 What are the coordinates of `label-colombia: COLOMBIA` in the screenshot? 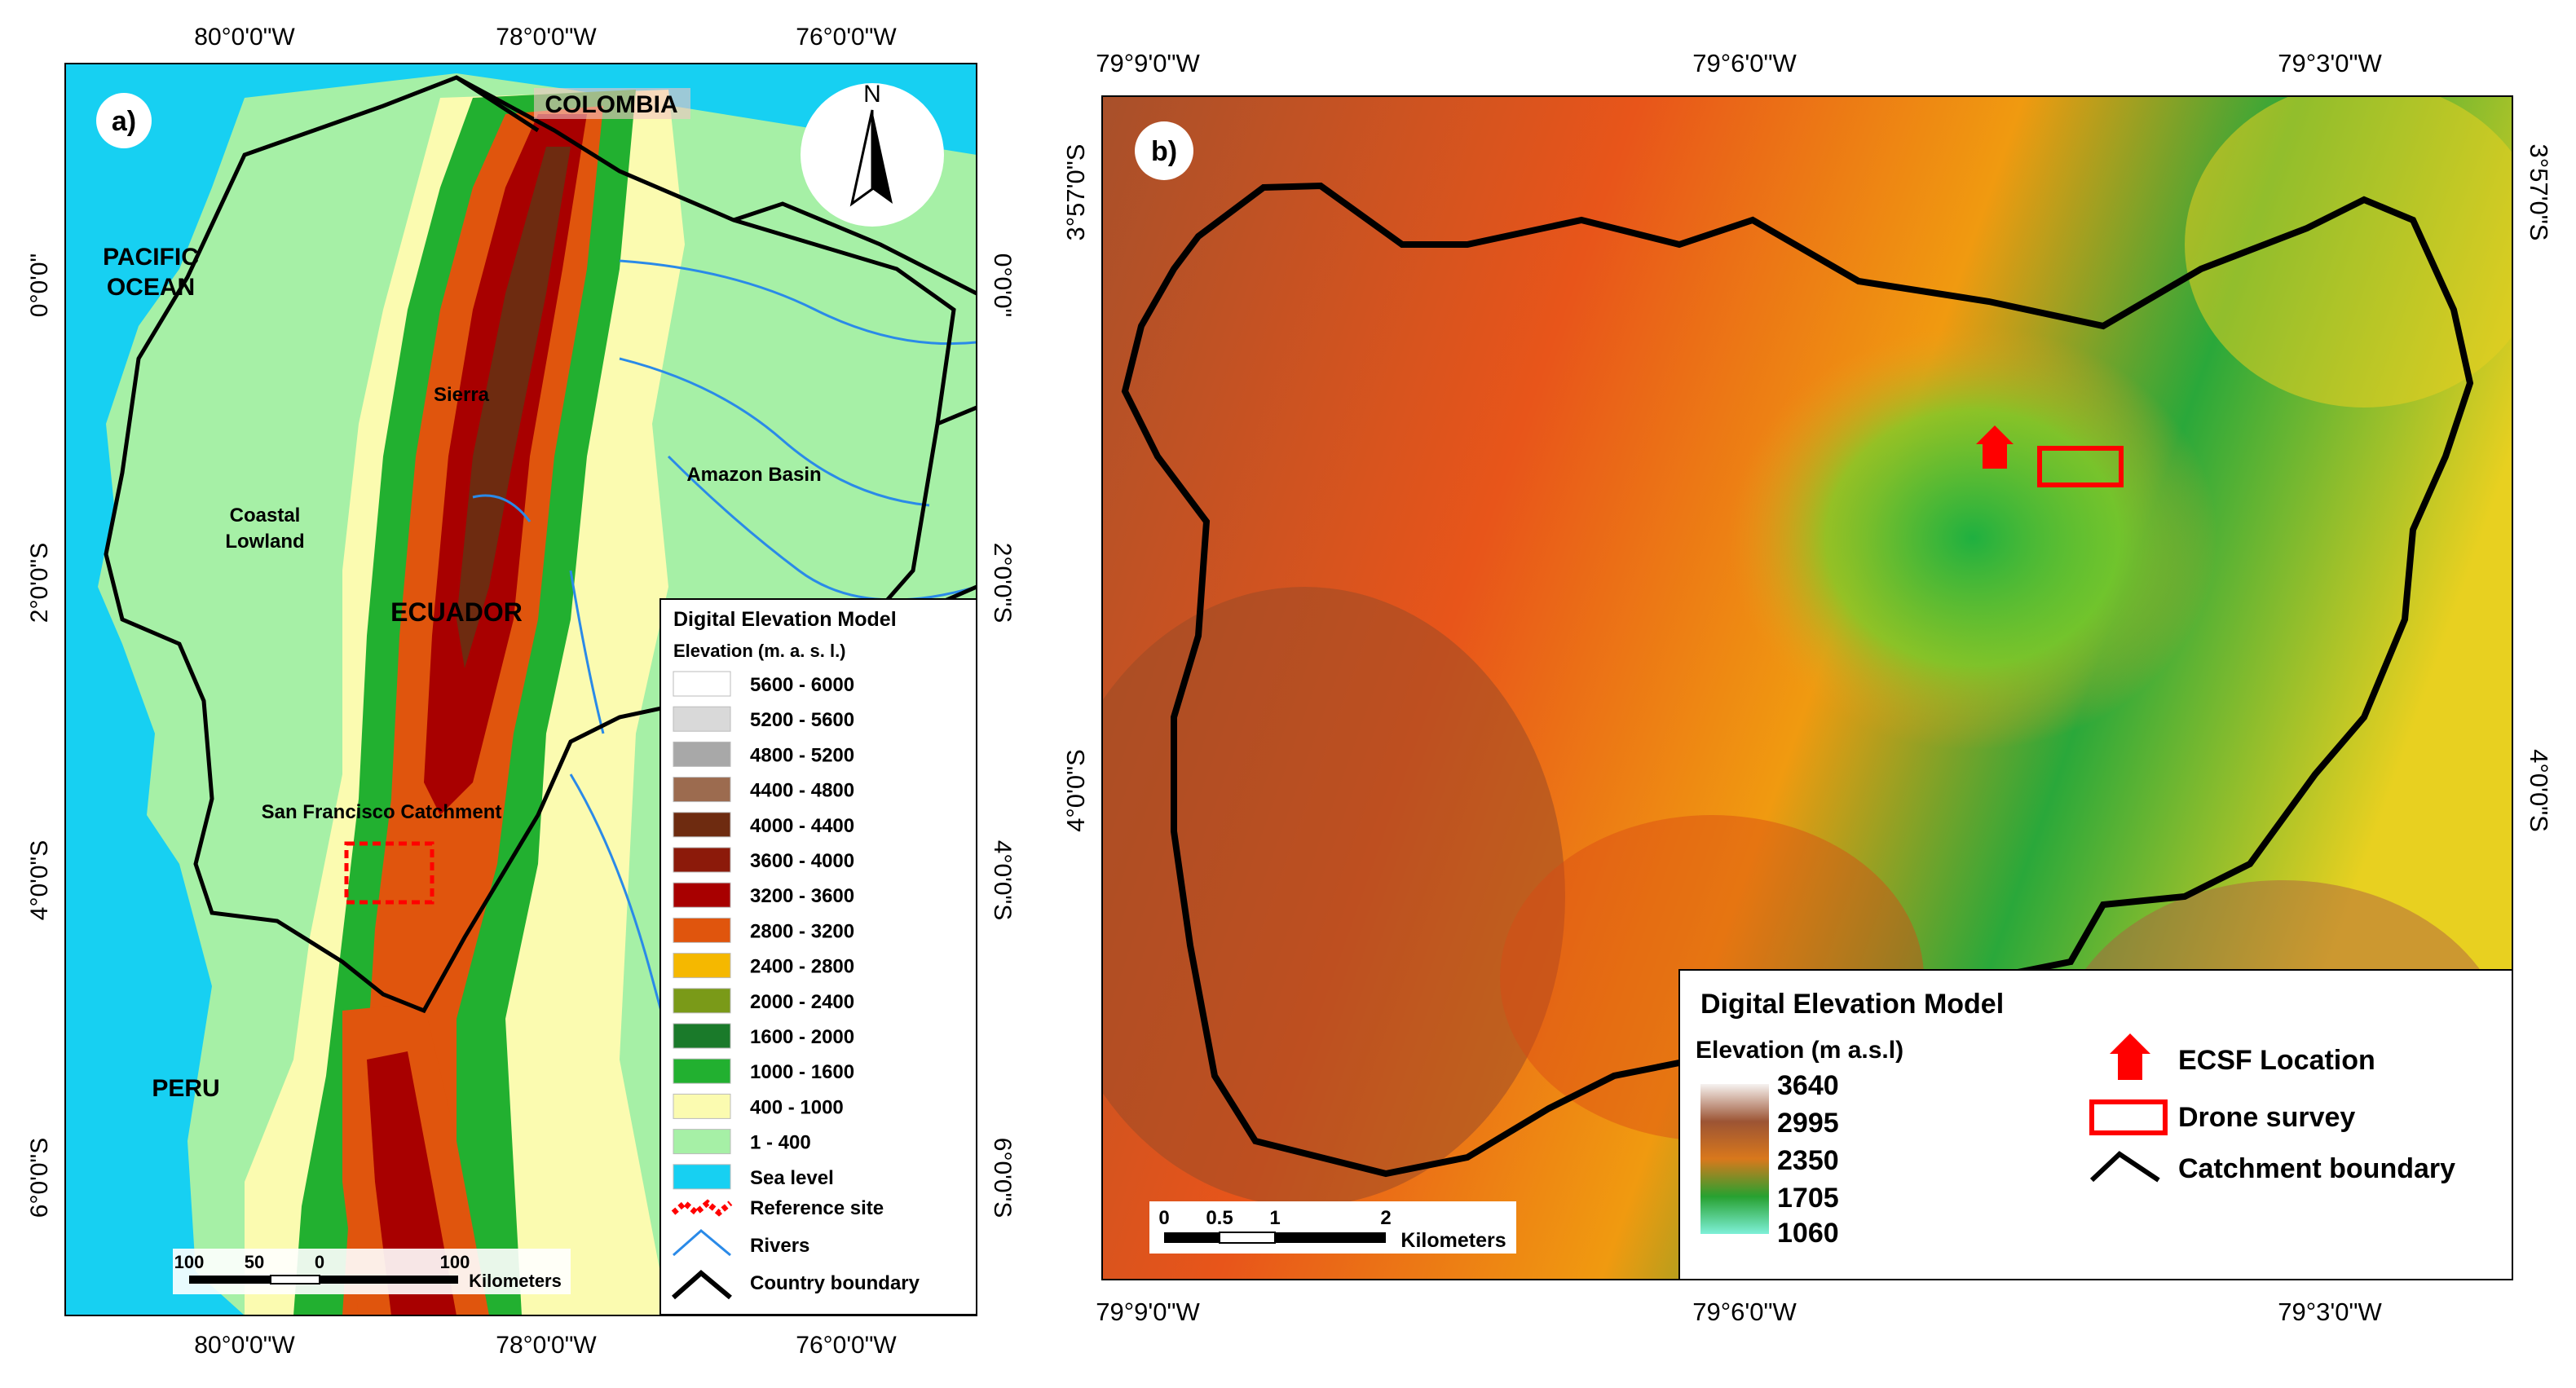 It's located at (611, 104).